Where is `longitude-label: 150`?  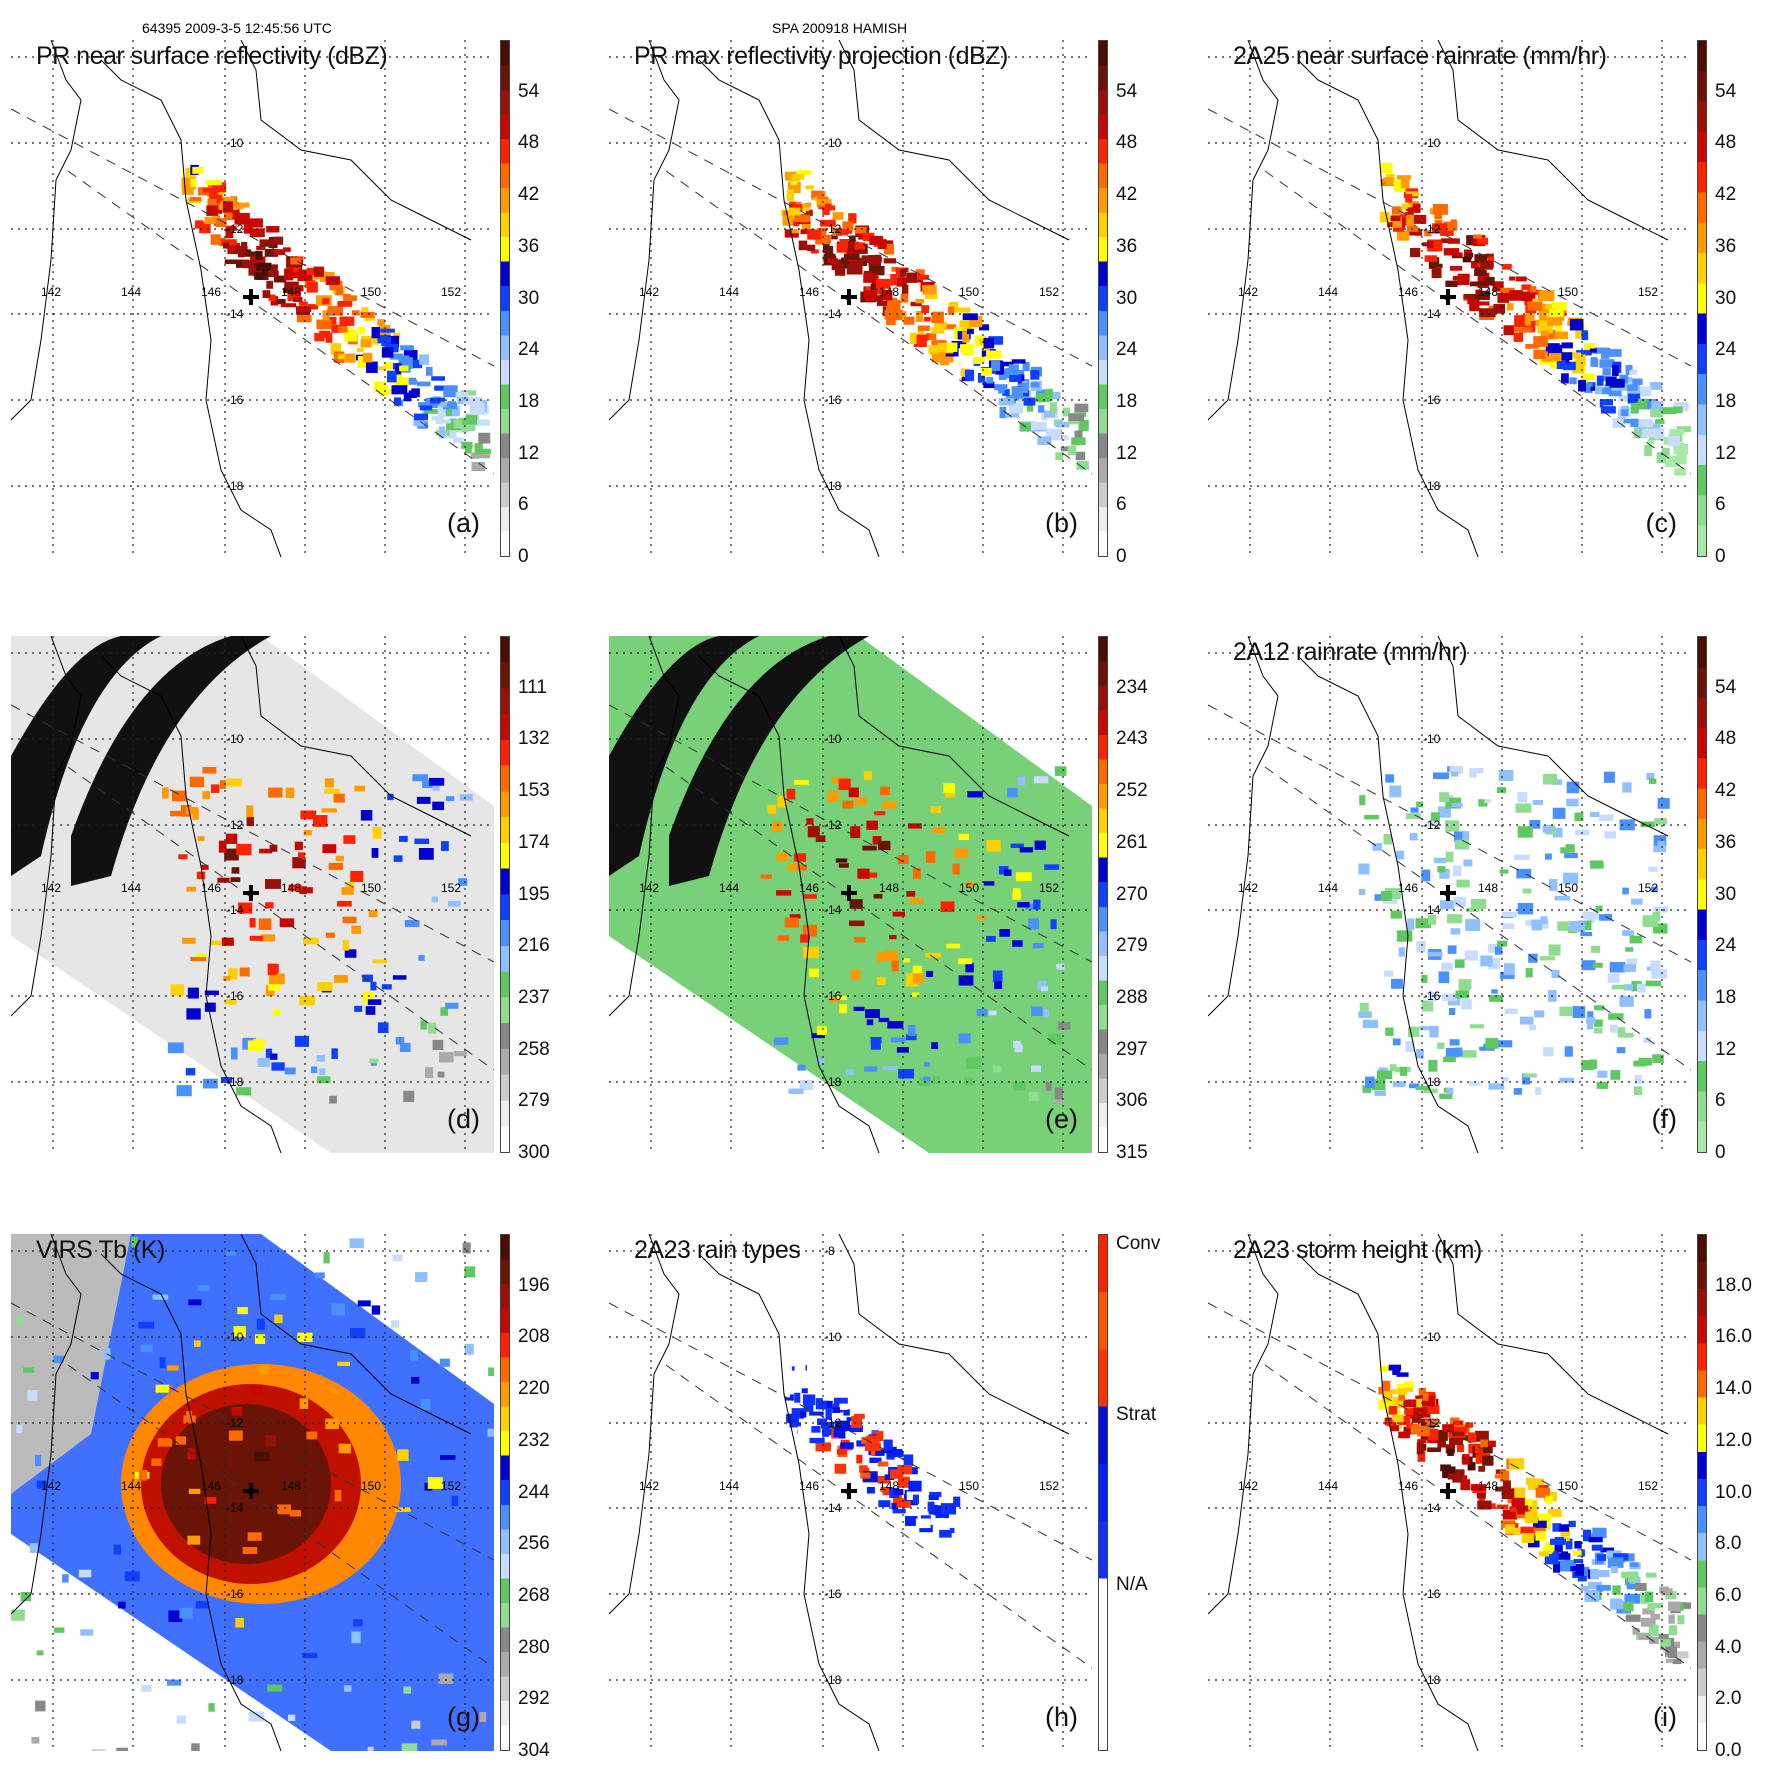 longitude-label: 150 is located at coordinates (1568, 292).